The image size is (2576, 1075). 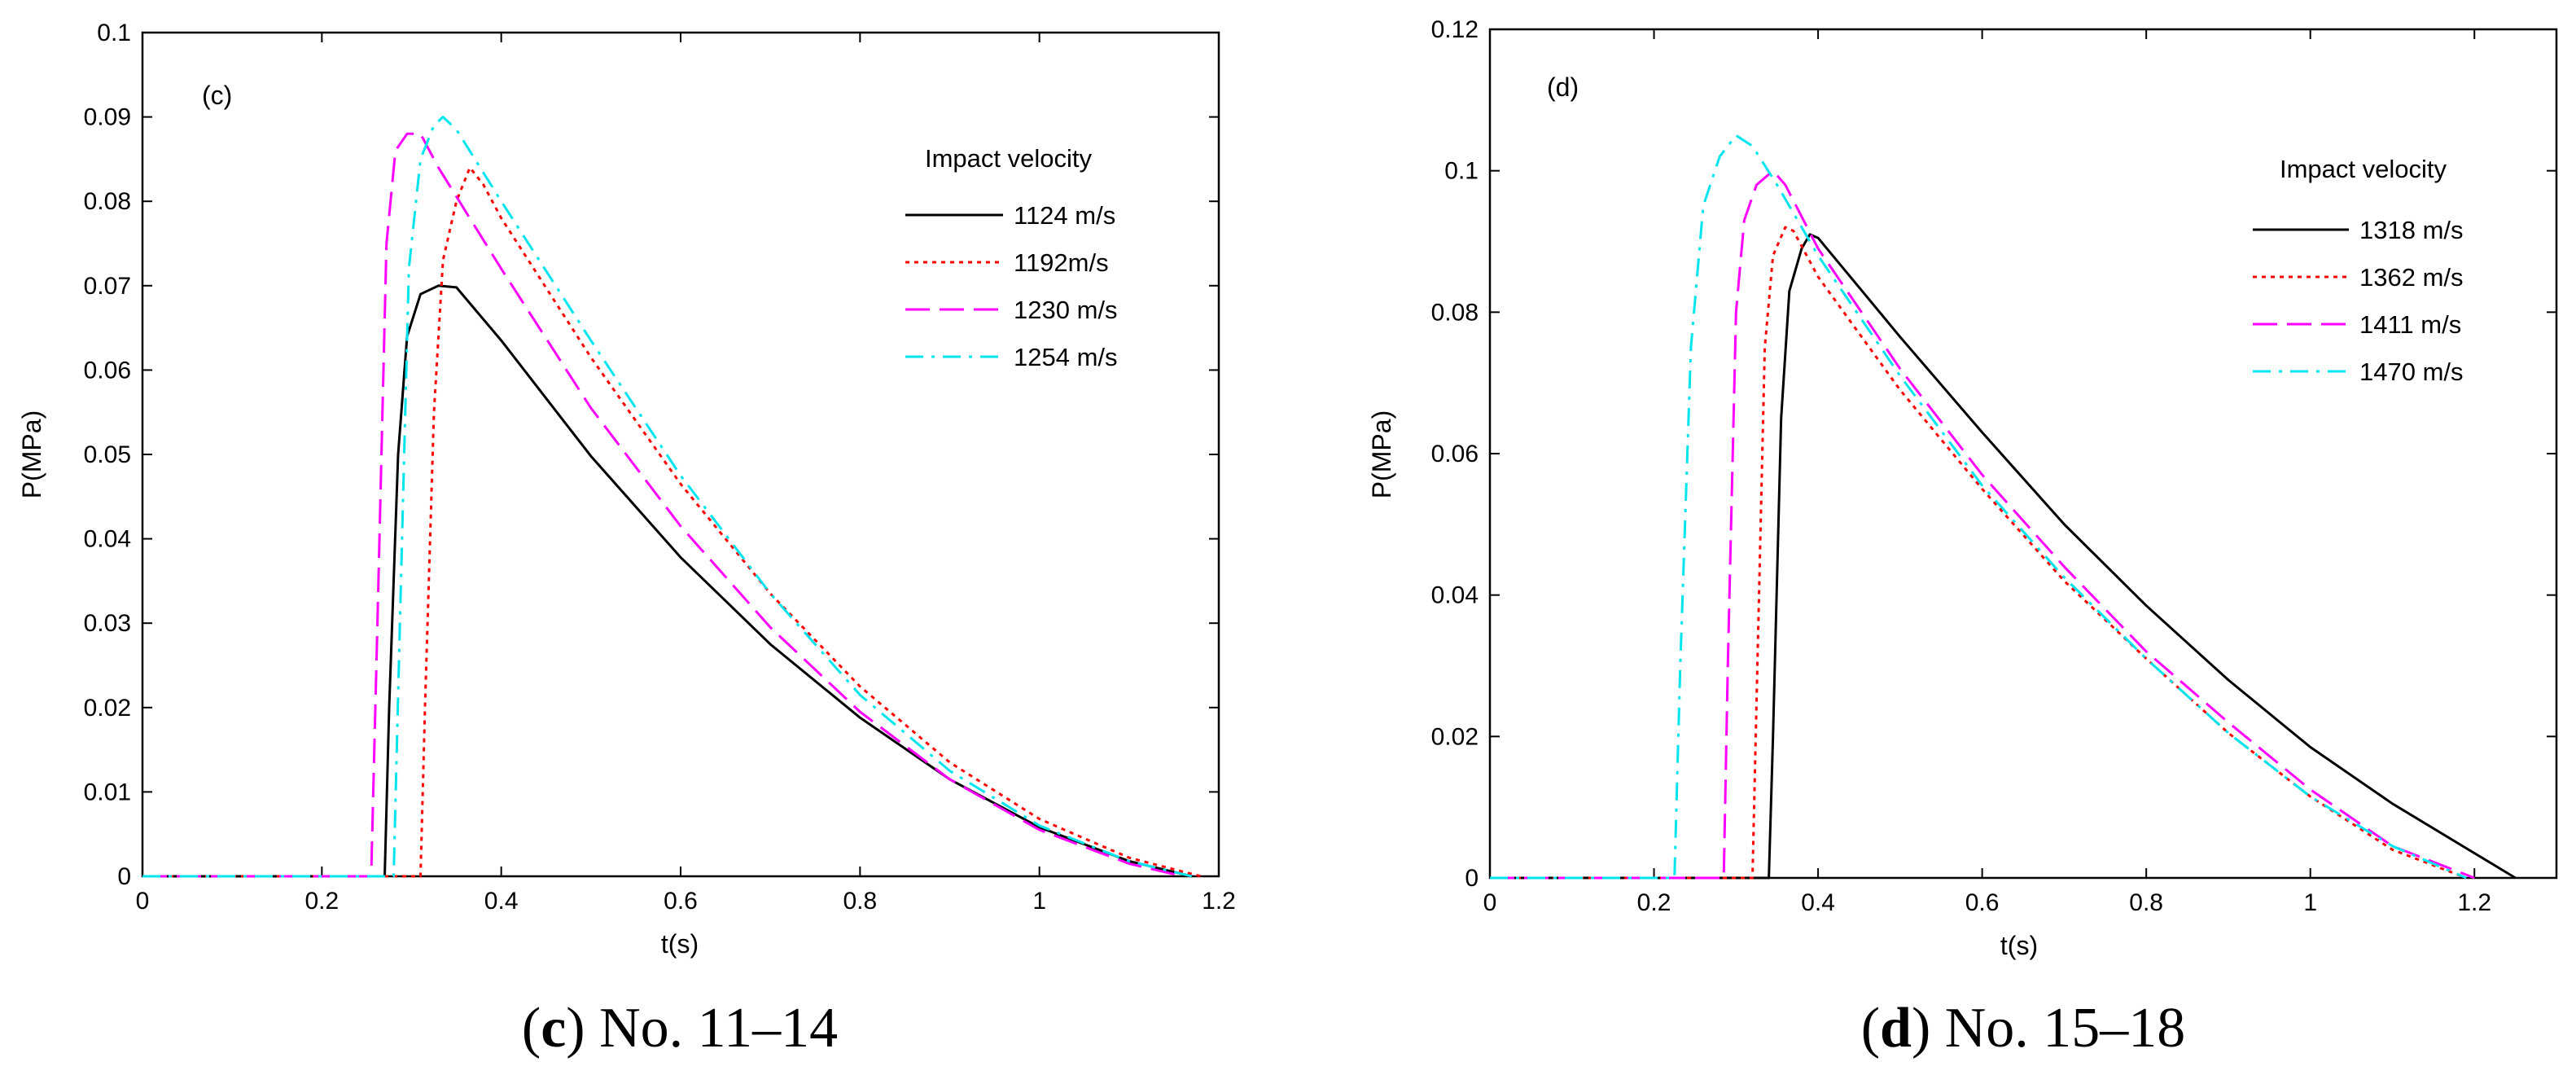 What do you see at coordinates (217, 96) in the screenshot?
I see `panel-tag: (c)` at bounding box center [217, 96].